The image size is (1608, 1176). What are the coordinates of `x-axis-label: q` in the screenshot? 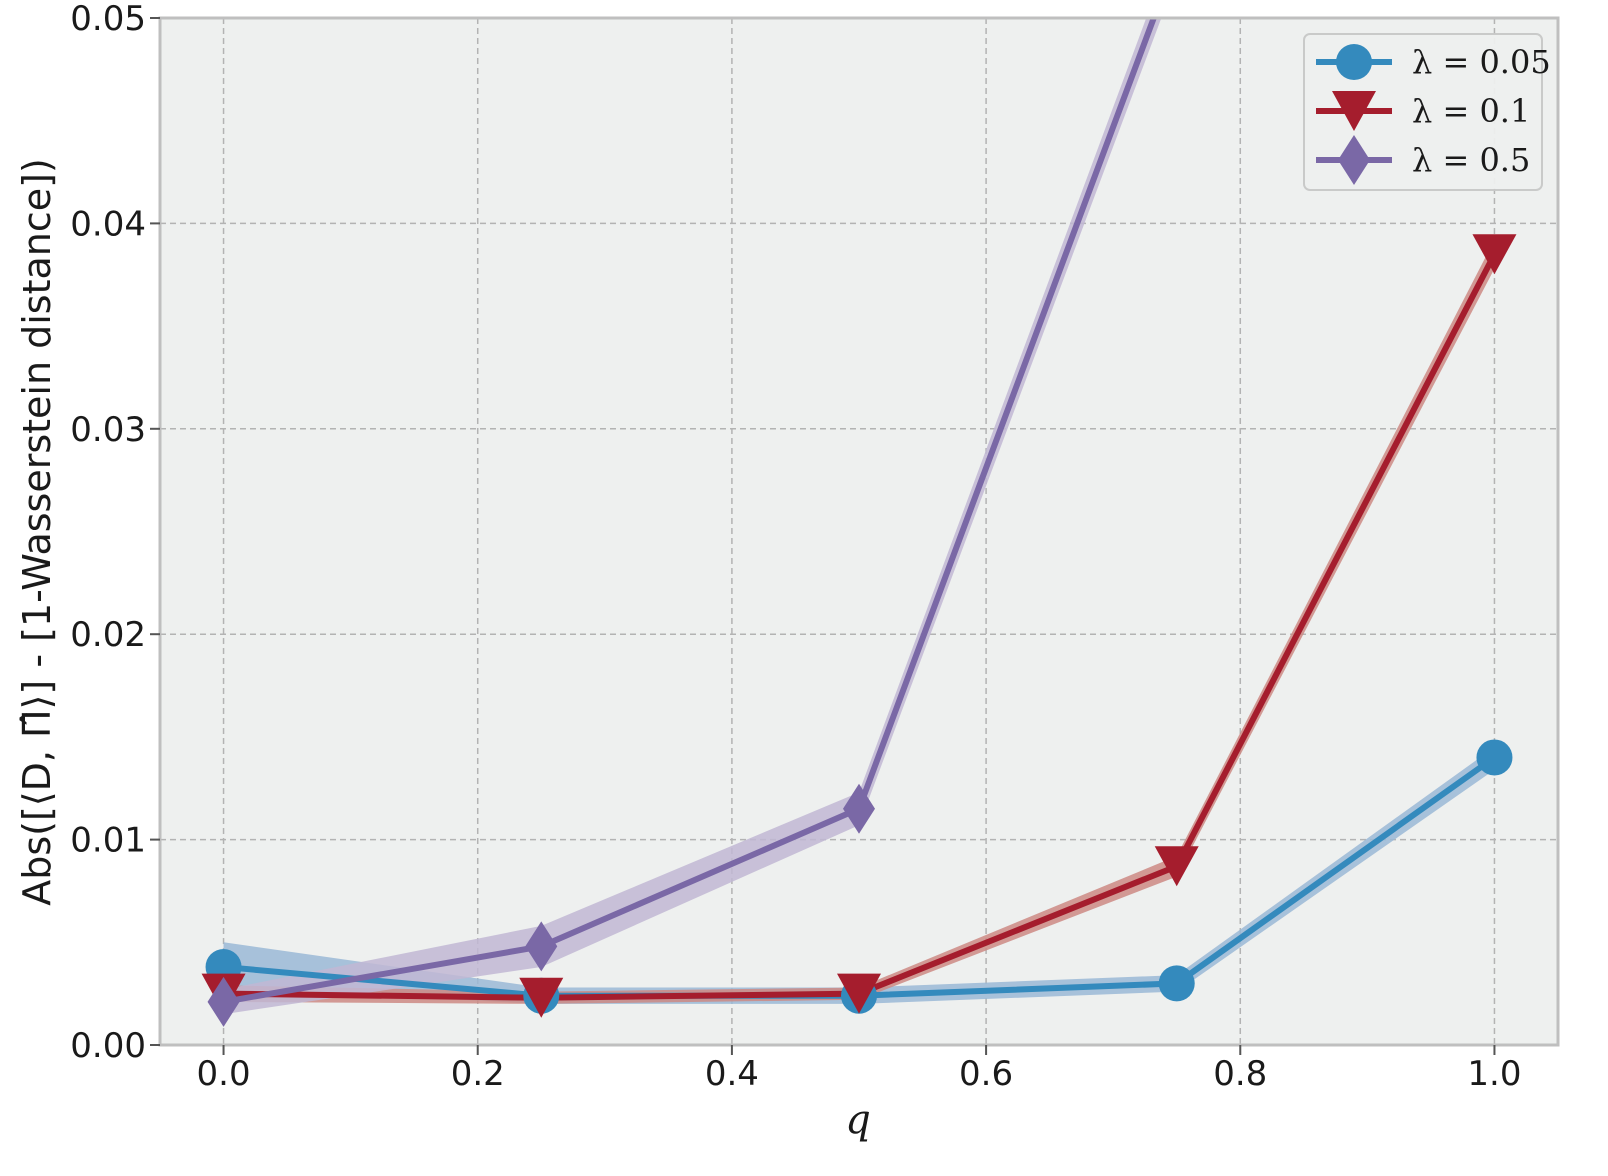 It's located at (858, 1120).